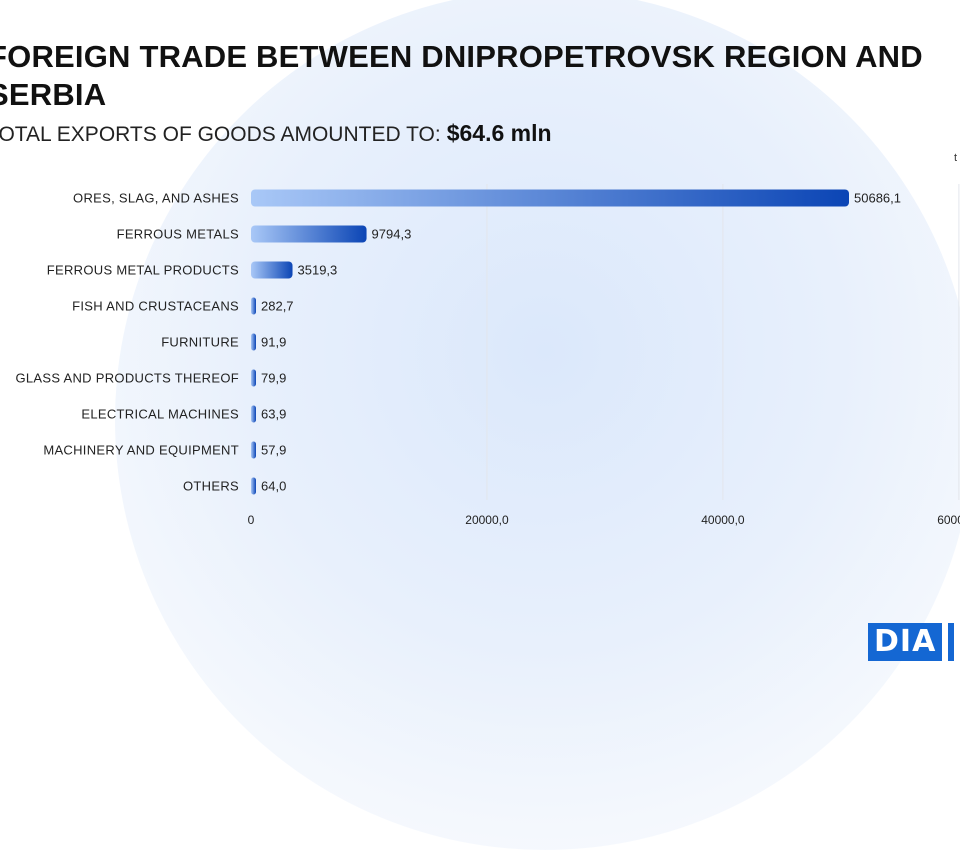 This screenshot has height=850, width=960. I want to click on logo-text: DIA, so click(905, 642).